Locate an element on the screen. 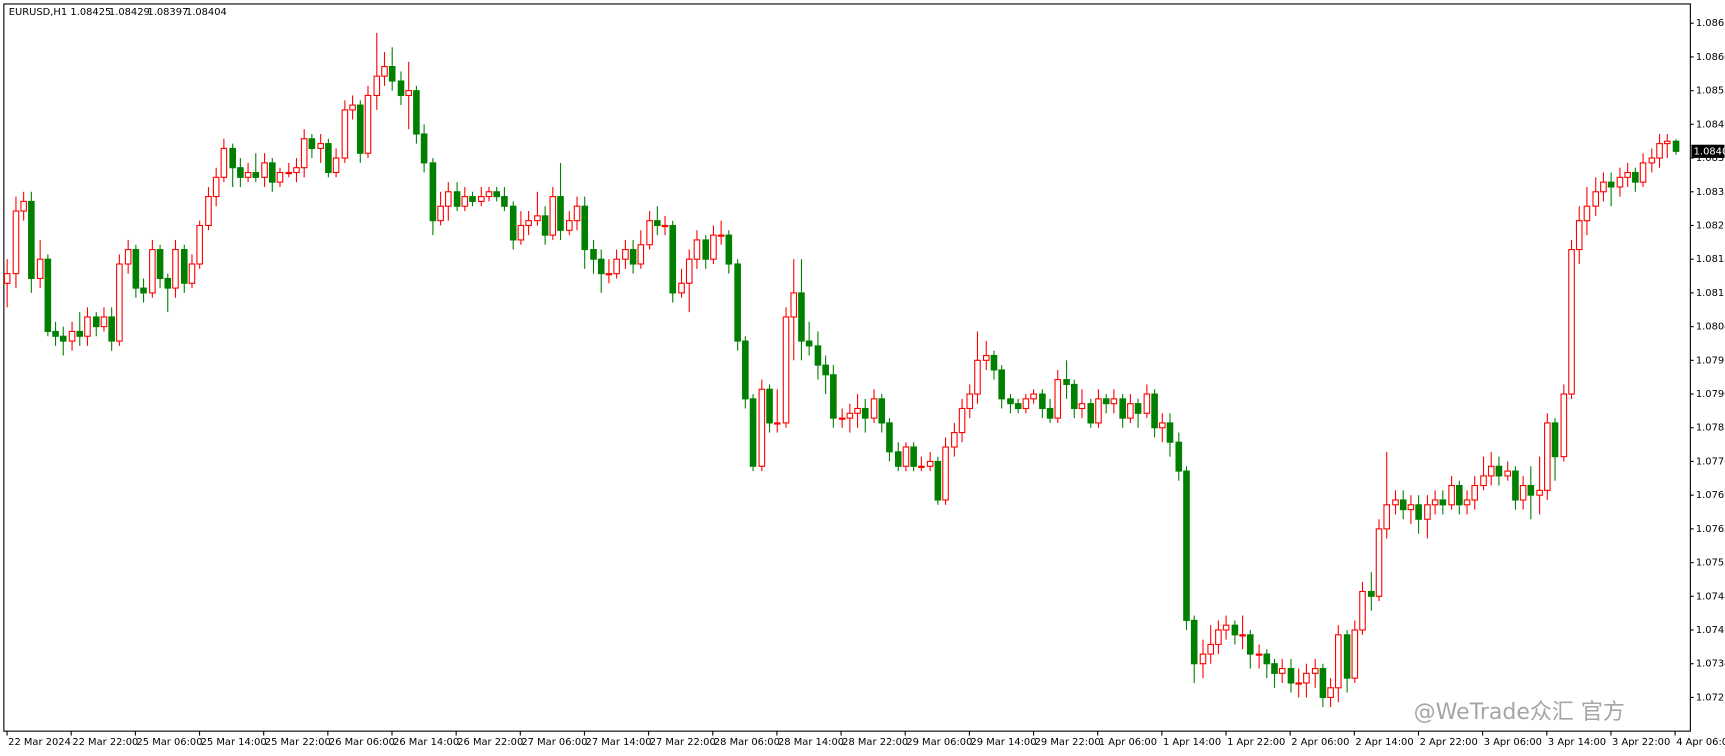 The image size is (1725, 756). x-tick-label: 29 Mar 22:00 is located at coordinates (1068, 742).